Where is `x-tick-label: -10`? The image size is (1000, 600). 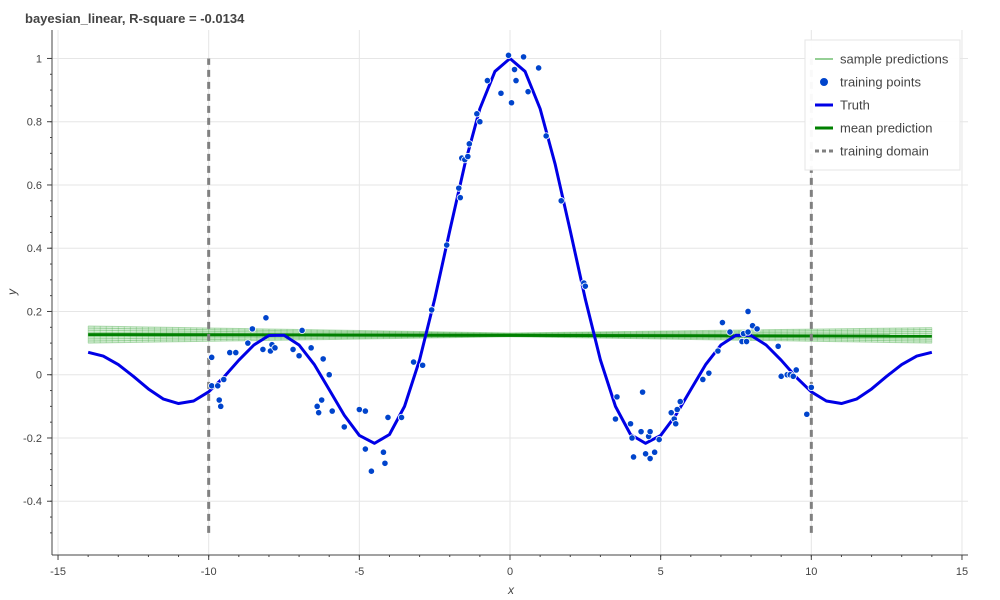 x-tick-label: -10 is located at coordinates (209, 572).